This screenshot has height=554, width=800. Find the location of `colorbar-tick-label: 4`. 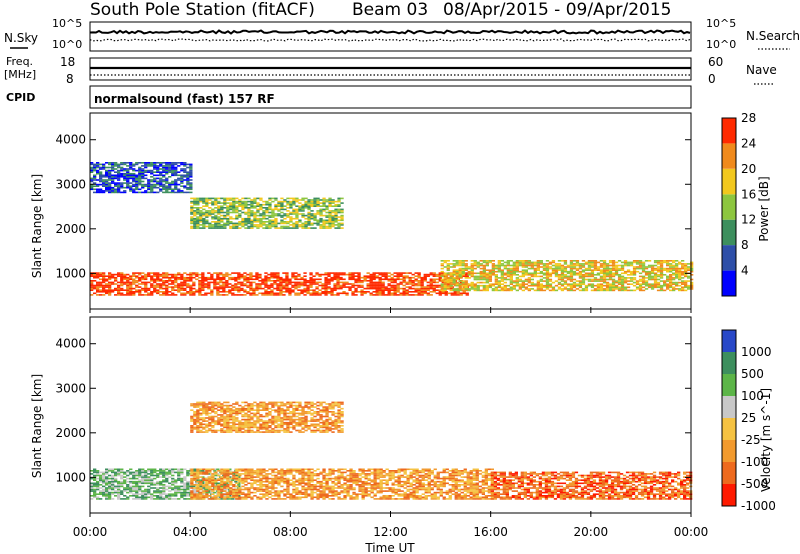

colorbar-tick-label: 4 is located at coordinates (745, 271).